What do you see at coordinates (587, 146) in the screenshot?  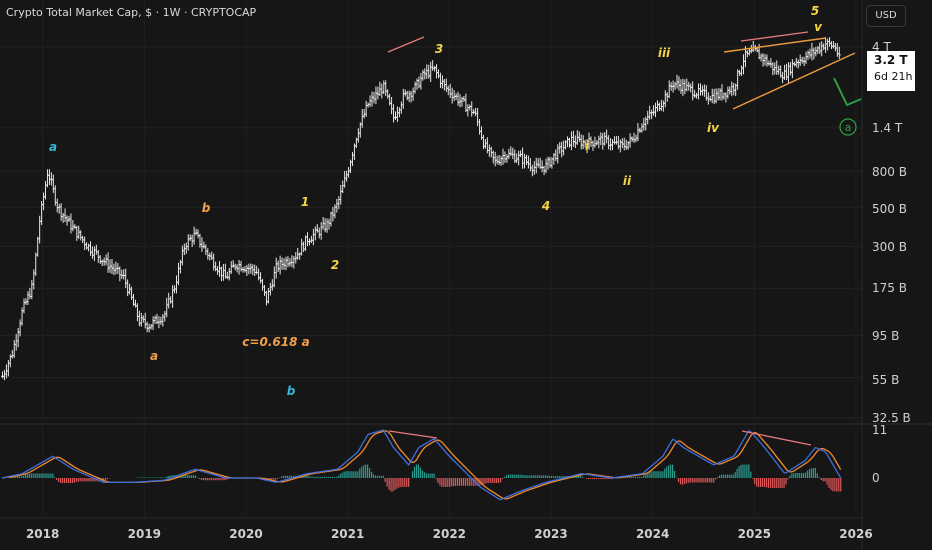 I see `wave-label-wave-i: i` at bounding box center [587, 146].